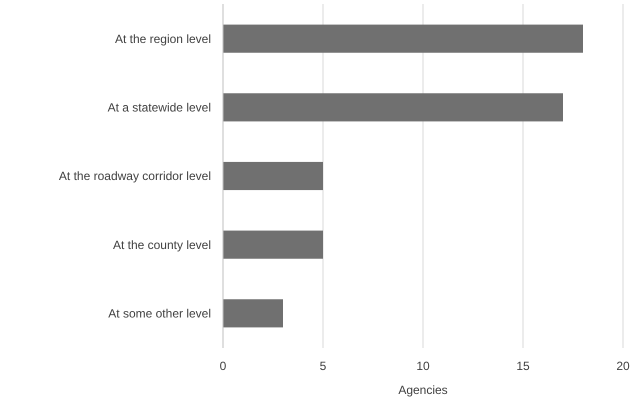  What do you see at coordinates (323, 366) in the screenshot?
I see `x-tick-label: 5` at bounding box center [323, 366].